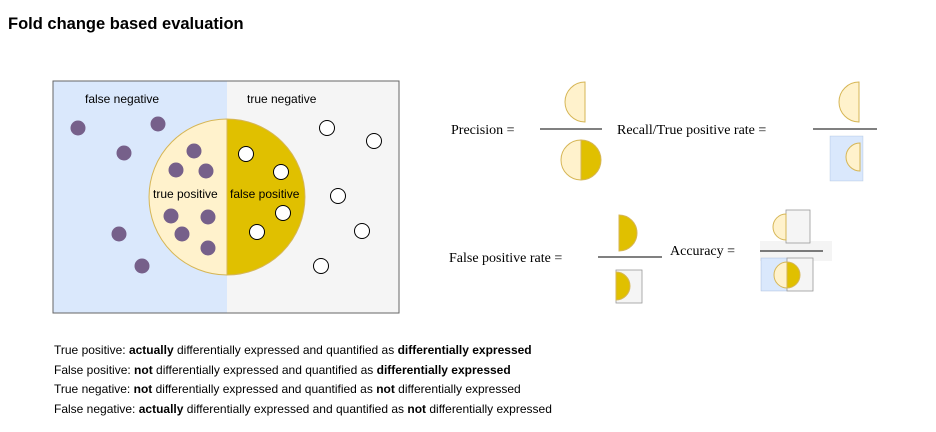 The width and height of the screenshot is (936, 432). I want to click on true-positive-half-circle, so click(188, 197).